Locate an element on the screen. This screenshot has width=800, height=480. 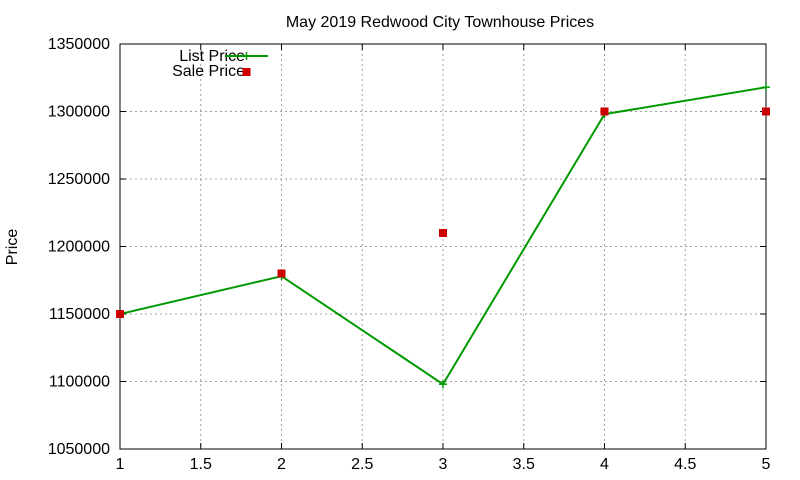
y-tick-label-2: 1150000 is located at coordinates (79, 314).